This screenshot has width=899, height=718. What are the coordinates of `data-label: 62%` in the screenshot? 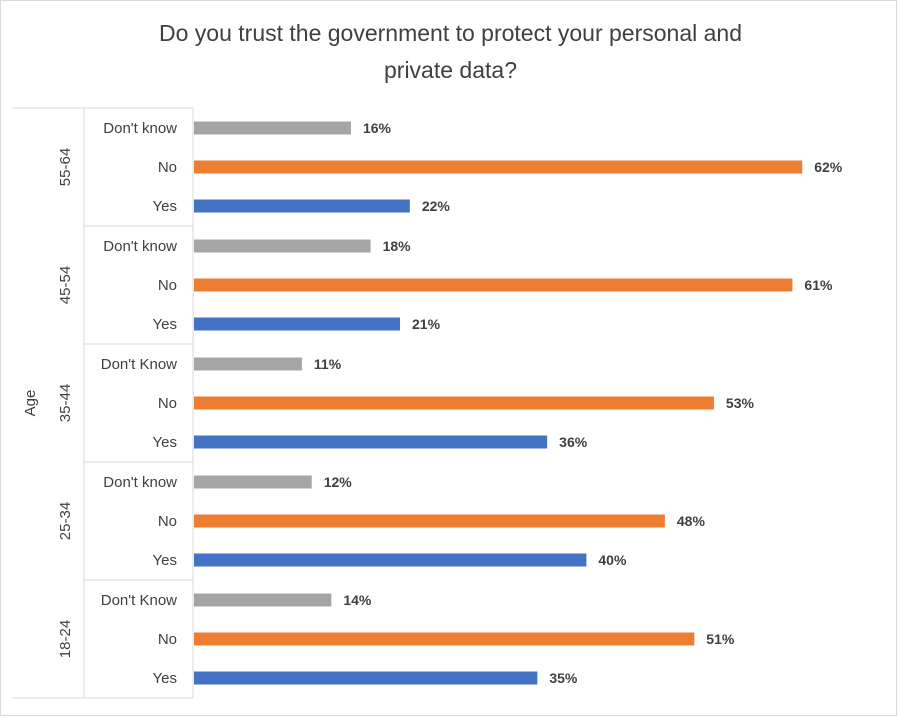 It's located at (828, 167).